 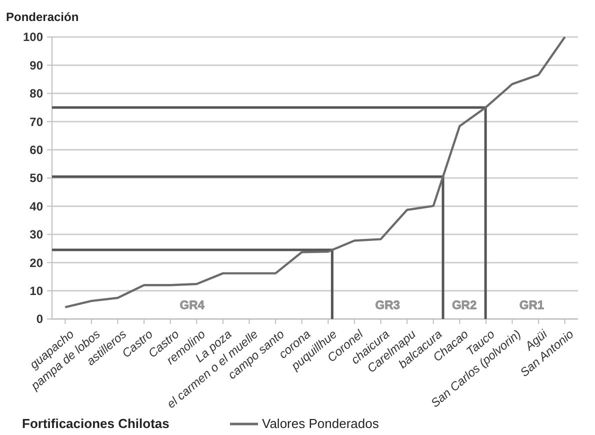 I want to click on y-tick-label: 30, so click(x=37, y=235).